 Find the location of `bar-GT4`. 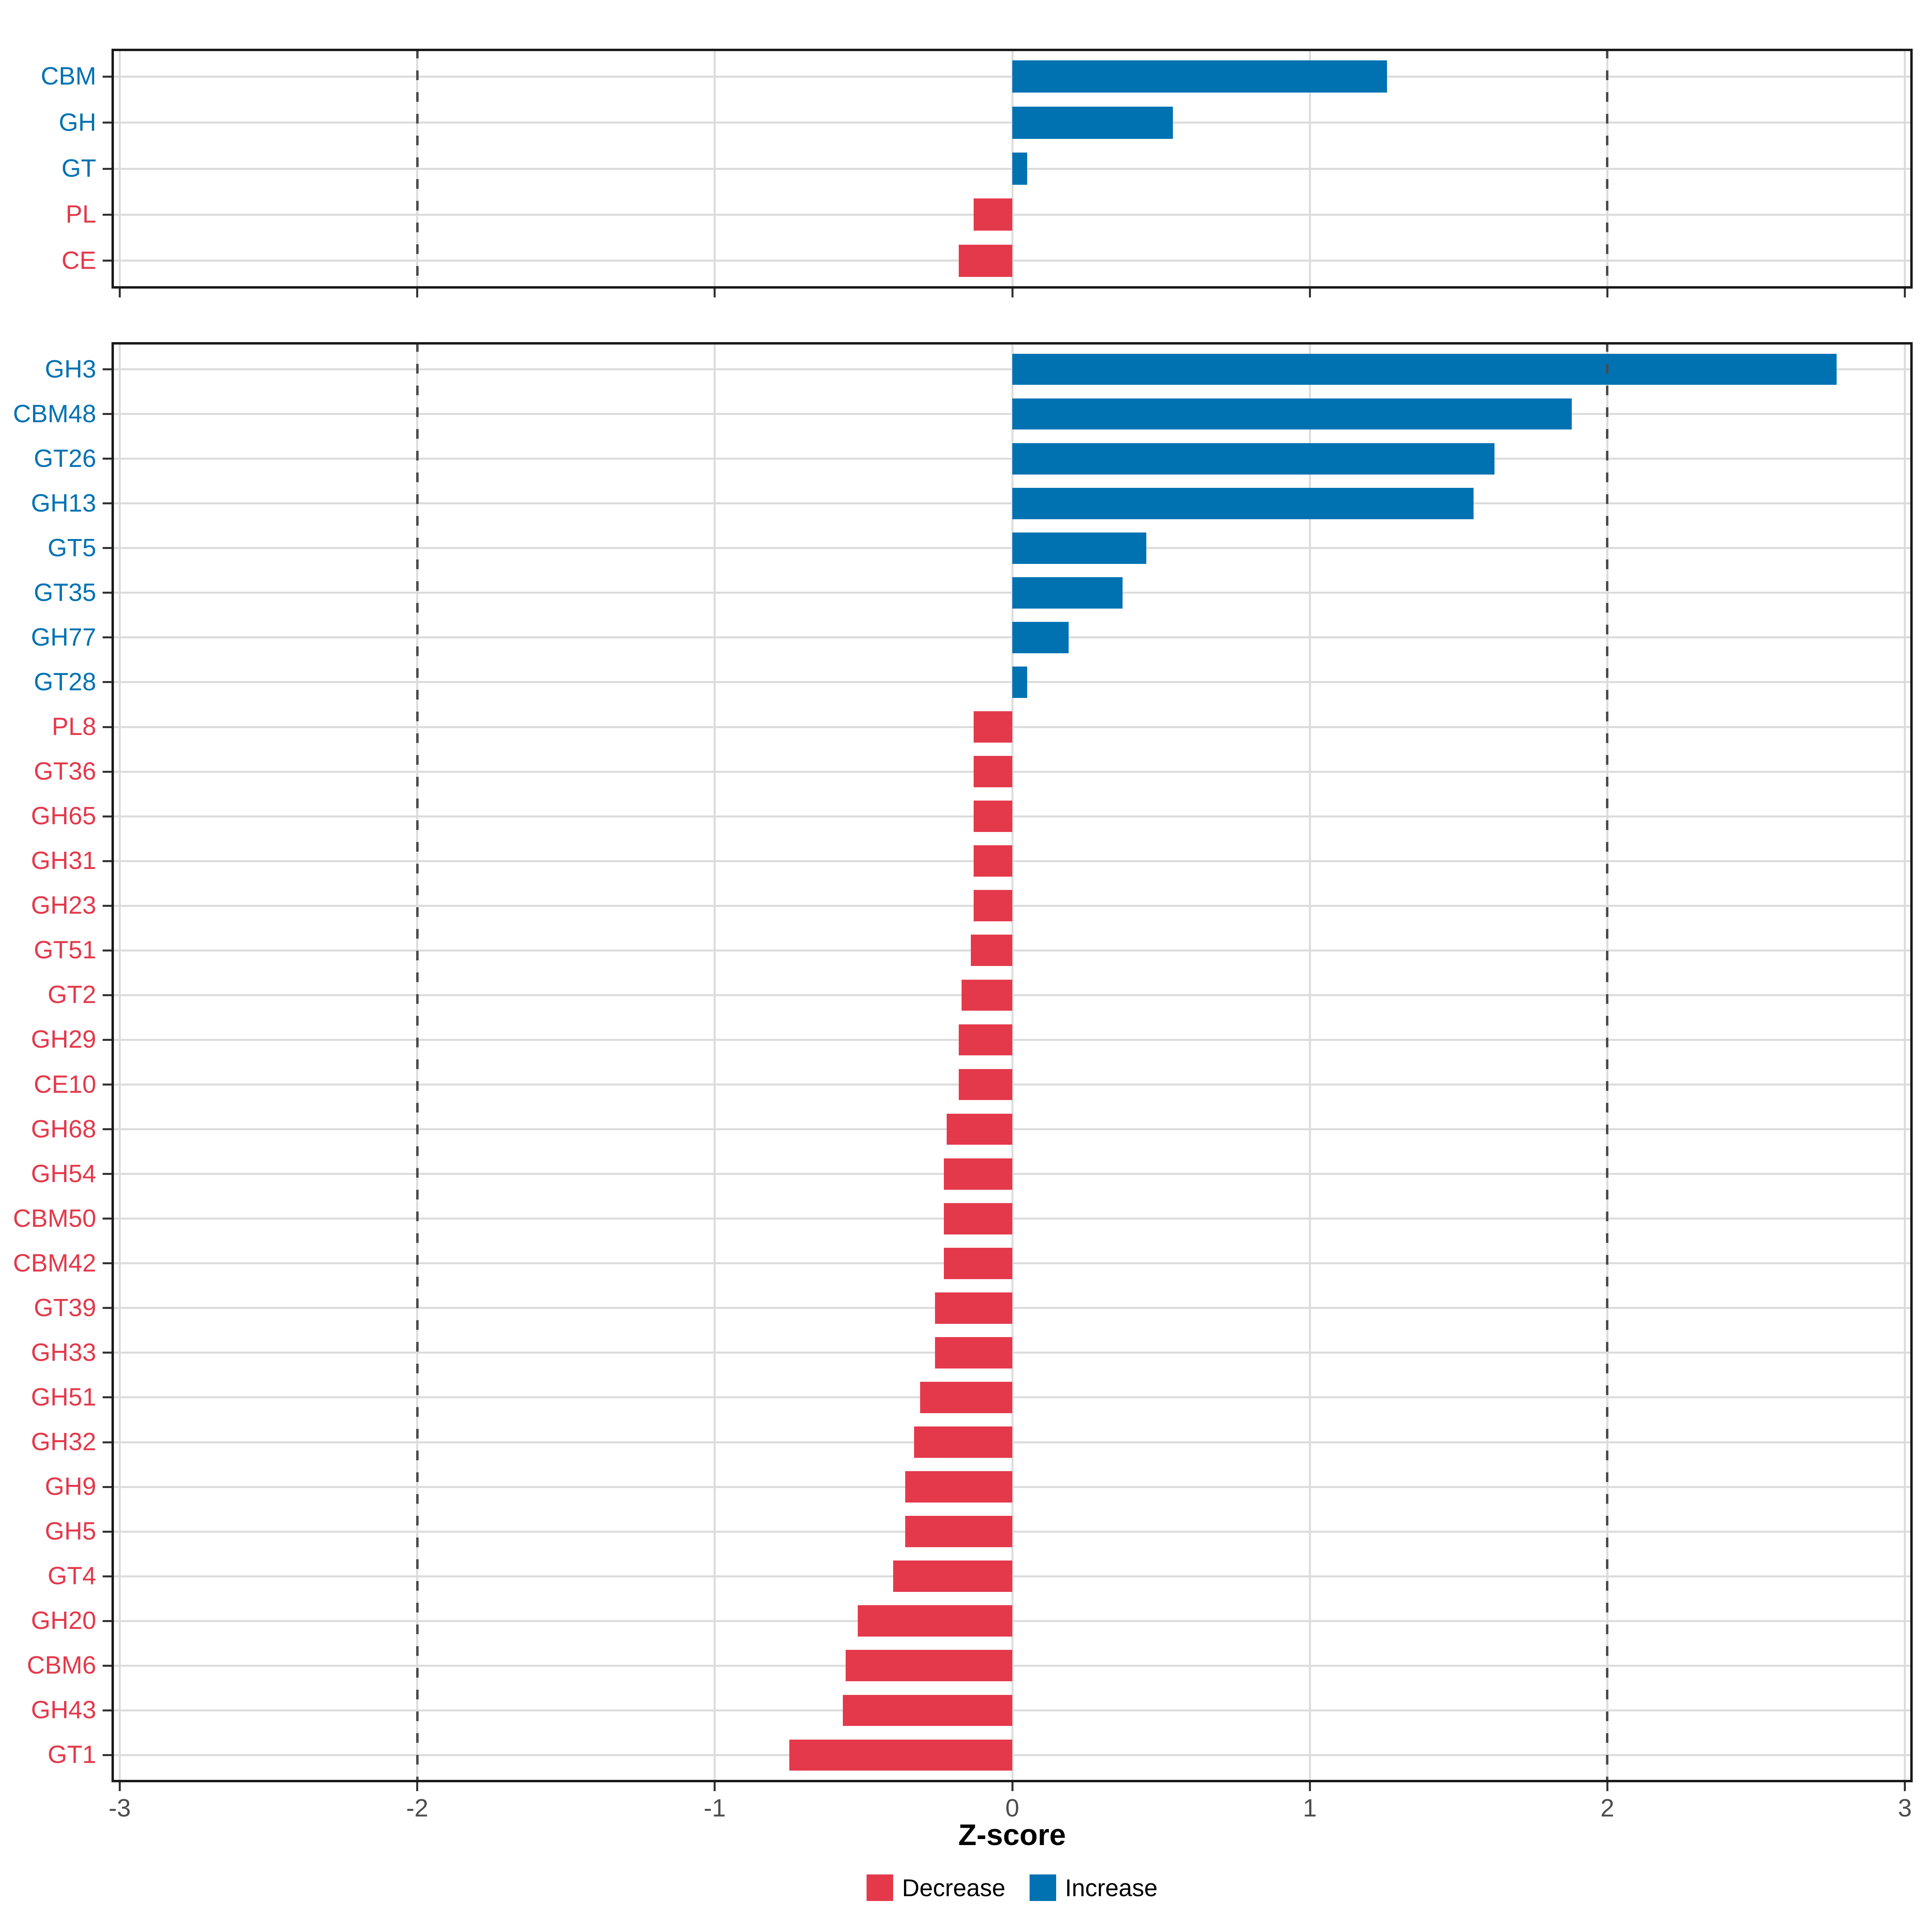

bar-GT4 is located at coordinates (952, 1576).